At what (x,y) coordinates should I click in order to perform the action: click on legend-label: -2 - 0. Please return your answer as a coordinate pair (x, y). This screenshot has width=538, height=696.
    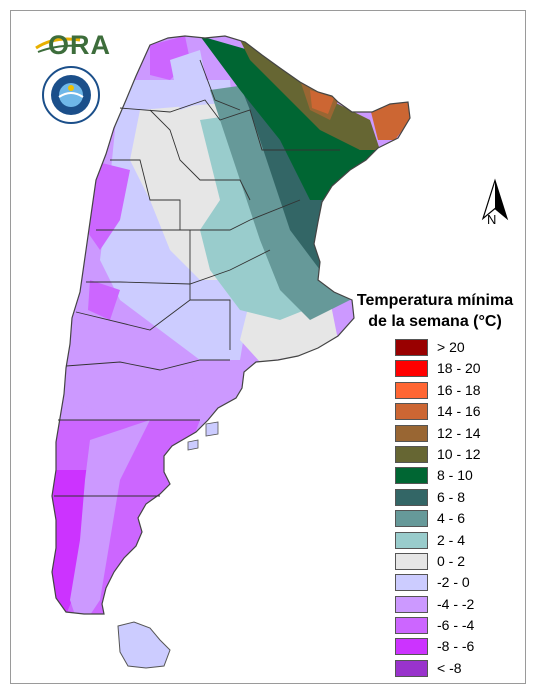
    Looking at the image, I should click on (453, 582).